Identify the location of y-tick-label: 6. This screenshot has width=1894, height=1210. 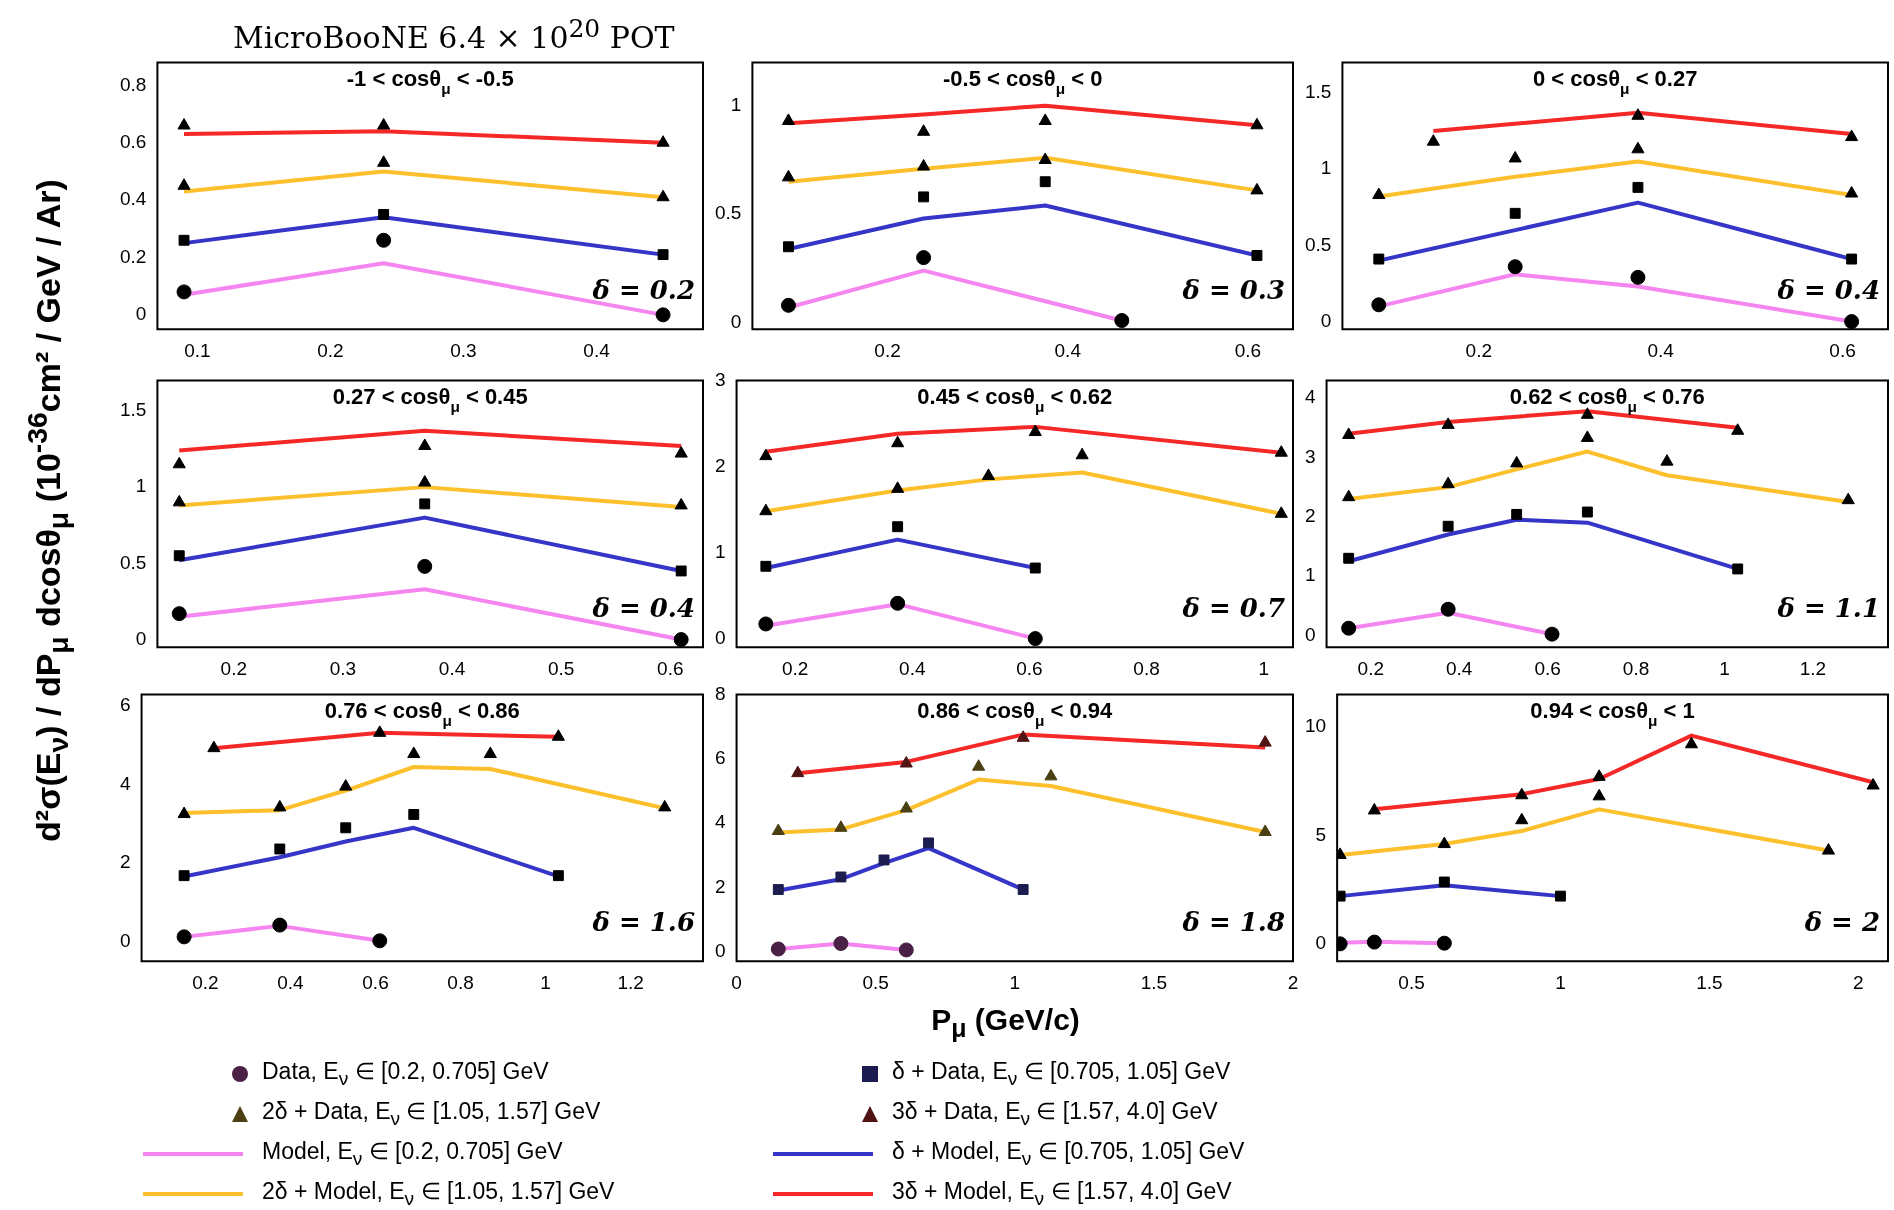
(125, 705).